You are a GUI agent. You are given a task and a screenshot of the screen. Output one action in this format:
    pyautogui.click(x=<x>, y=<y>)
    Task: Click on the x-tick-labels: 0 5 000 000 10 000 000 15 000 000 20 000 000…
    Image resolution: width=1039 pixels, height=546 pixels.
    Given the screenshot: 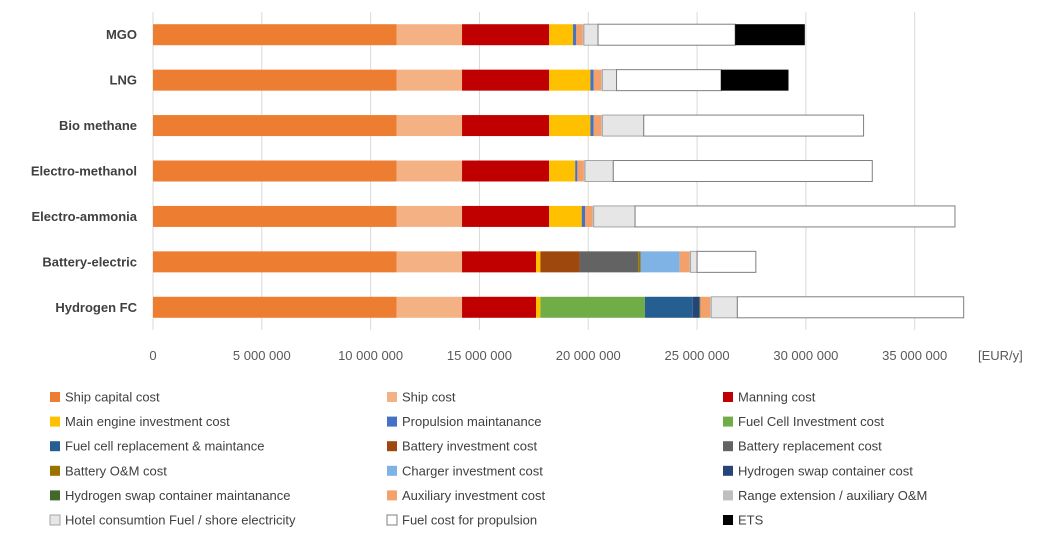 What is the action you would take?
    pyautogui.click(x=548, y=355)
    